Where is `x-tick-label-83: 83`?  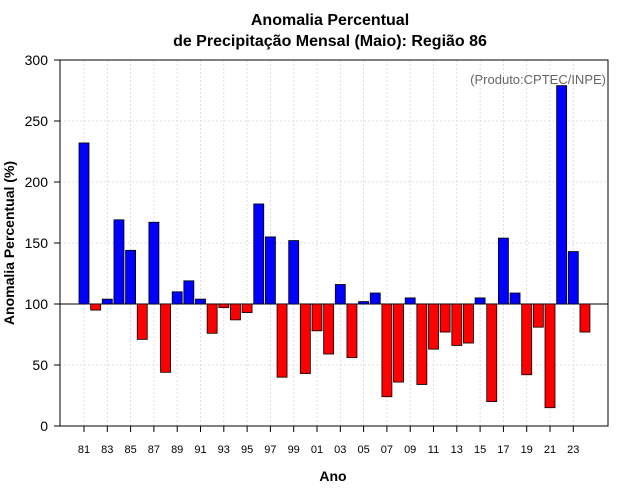
x-tick-label-83: 83 is located at coordinates (107, 450).